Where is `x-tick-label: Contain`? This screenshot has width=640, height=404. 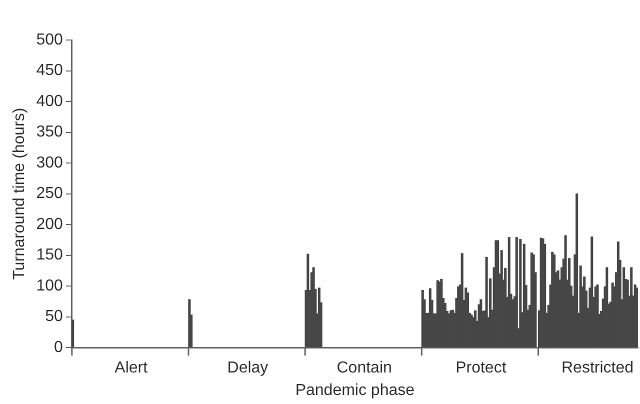
x-tick-label: Contain is located at coordinates (364, 368).